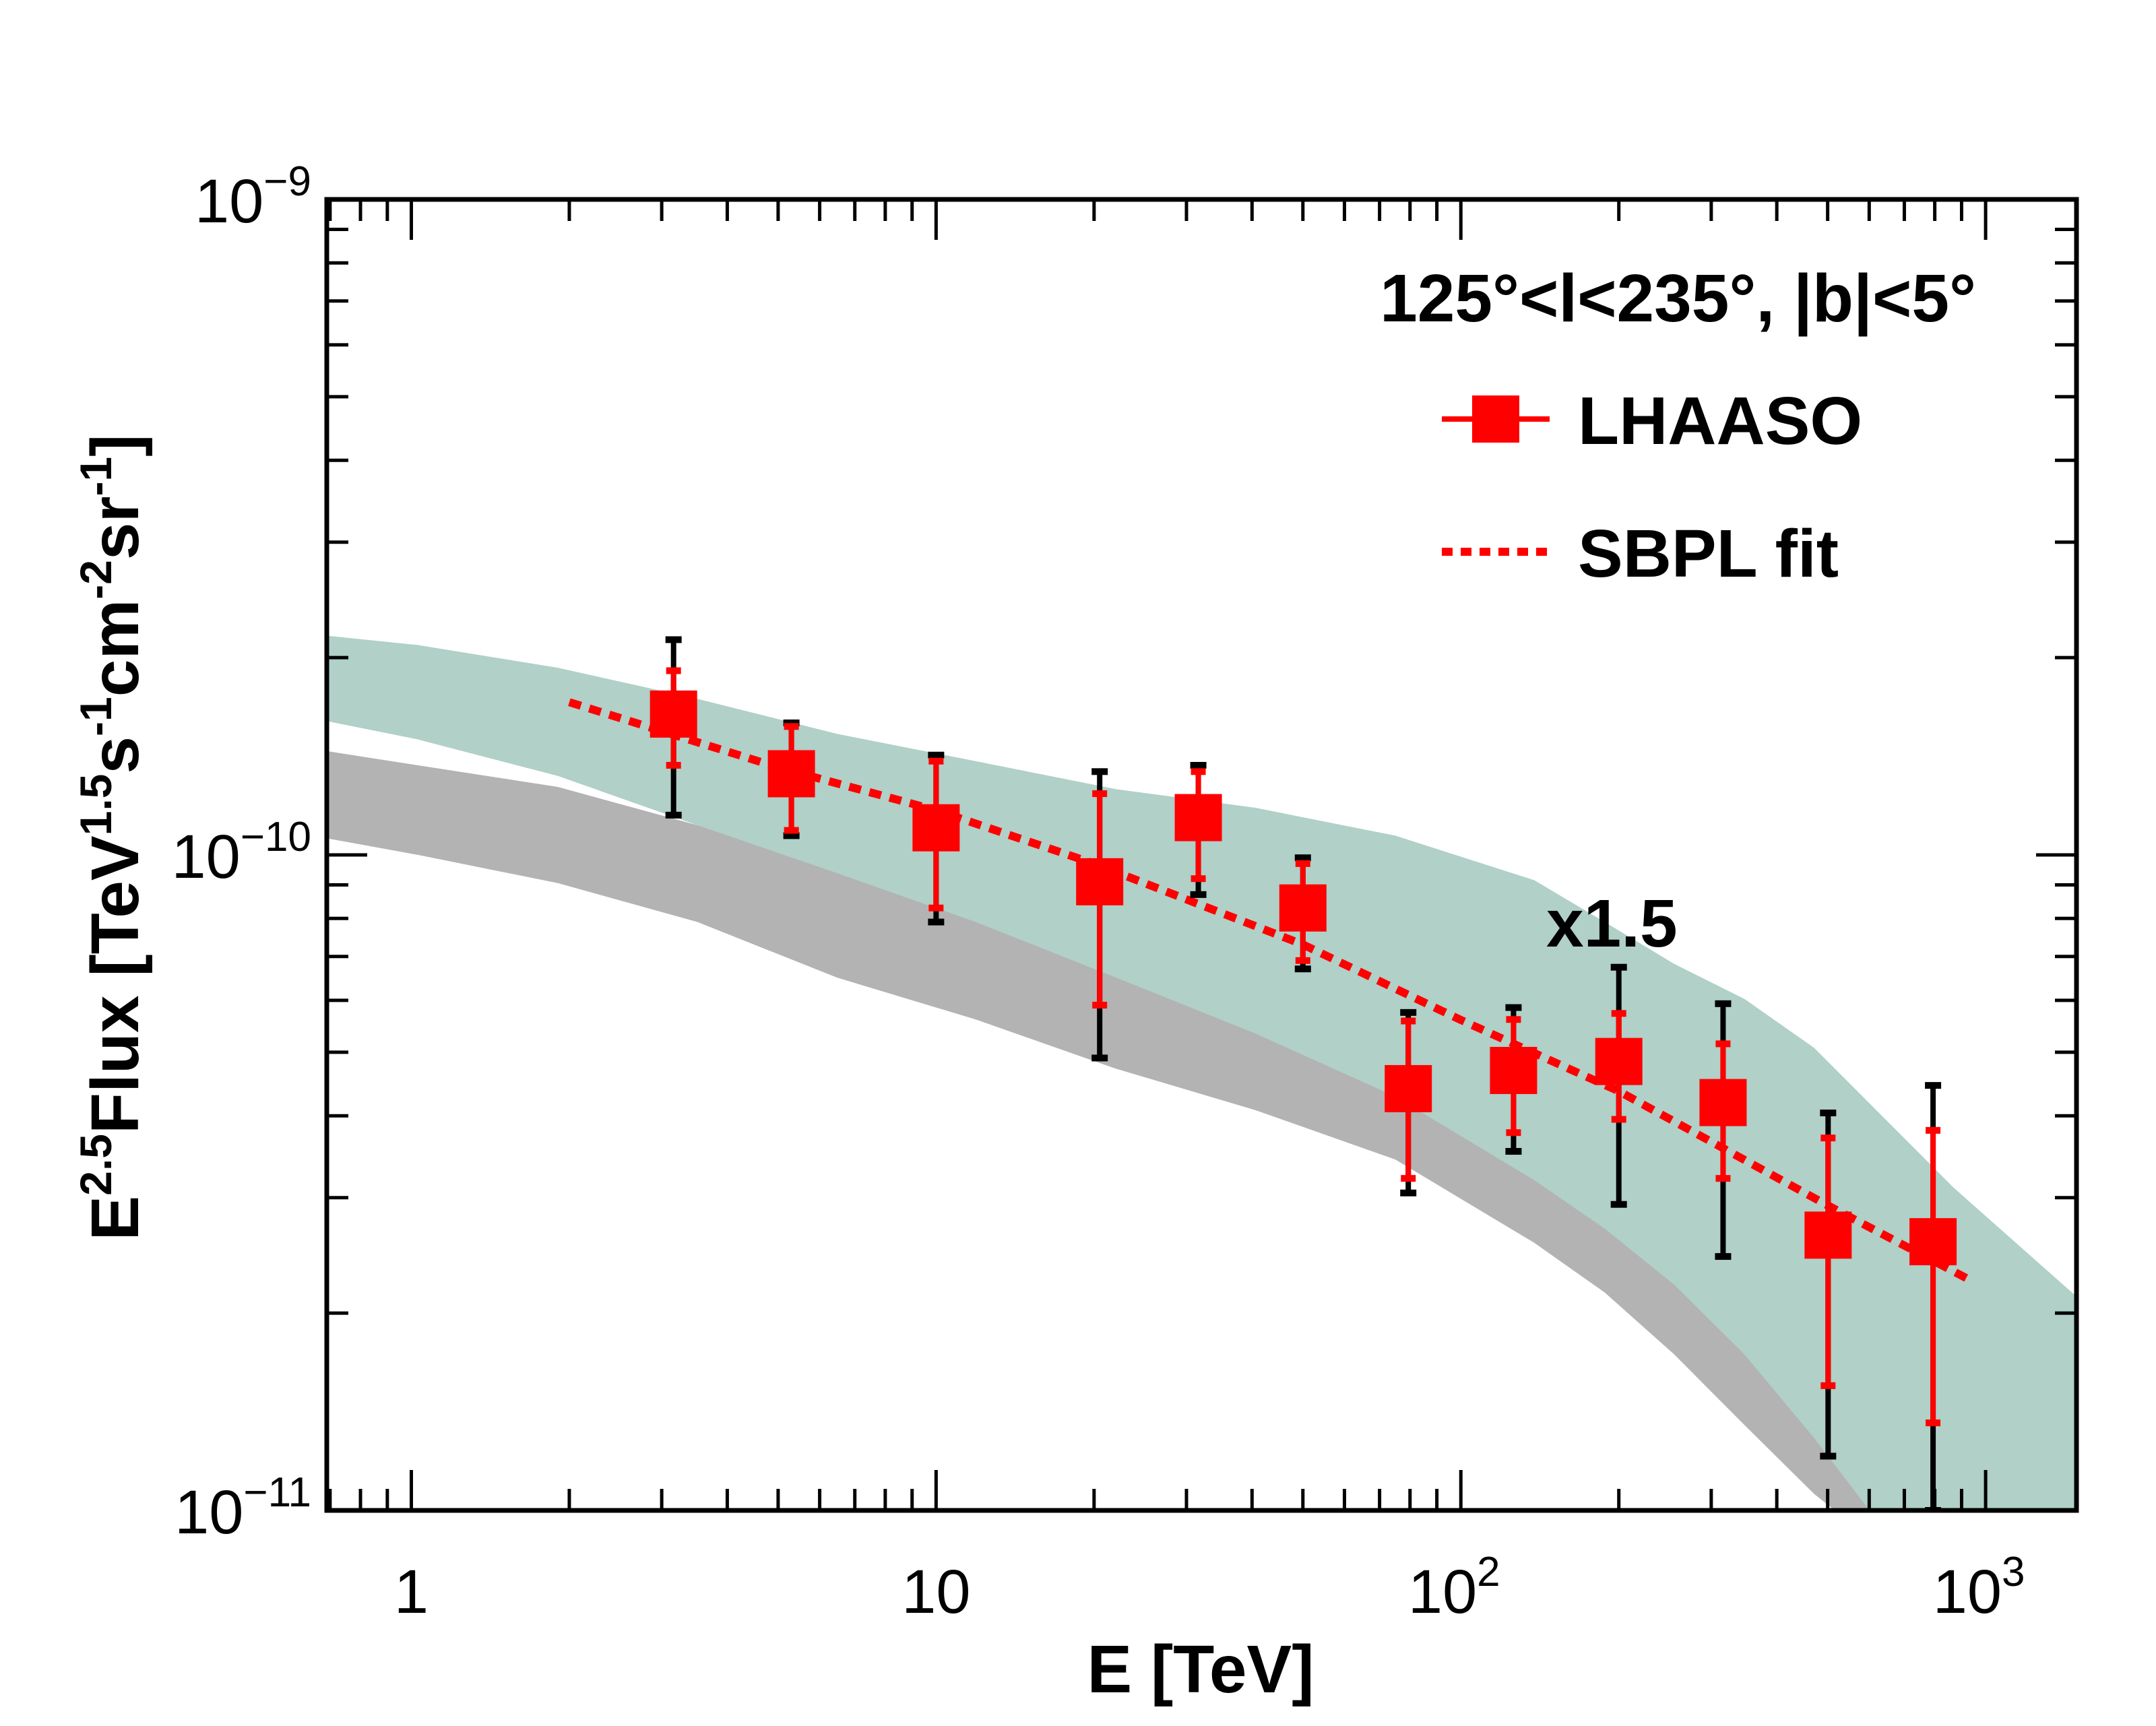 The image size is (2156, 1726). Describe the element at coordinates (1720, 421) in the screenshot. I see `legend-lhaaso-label: LHAASO` at that location.